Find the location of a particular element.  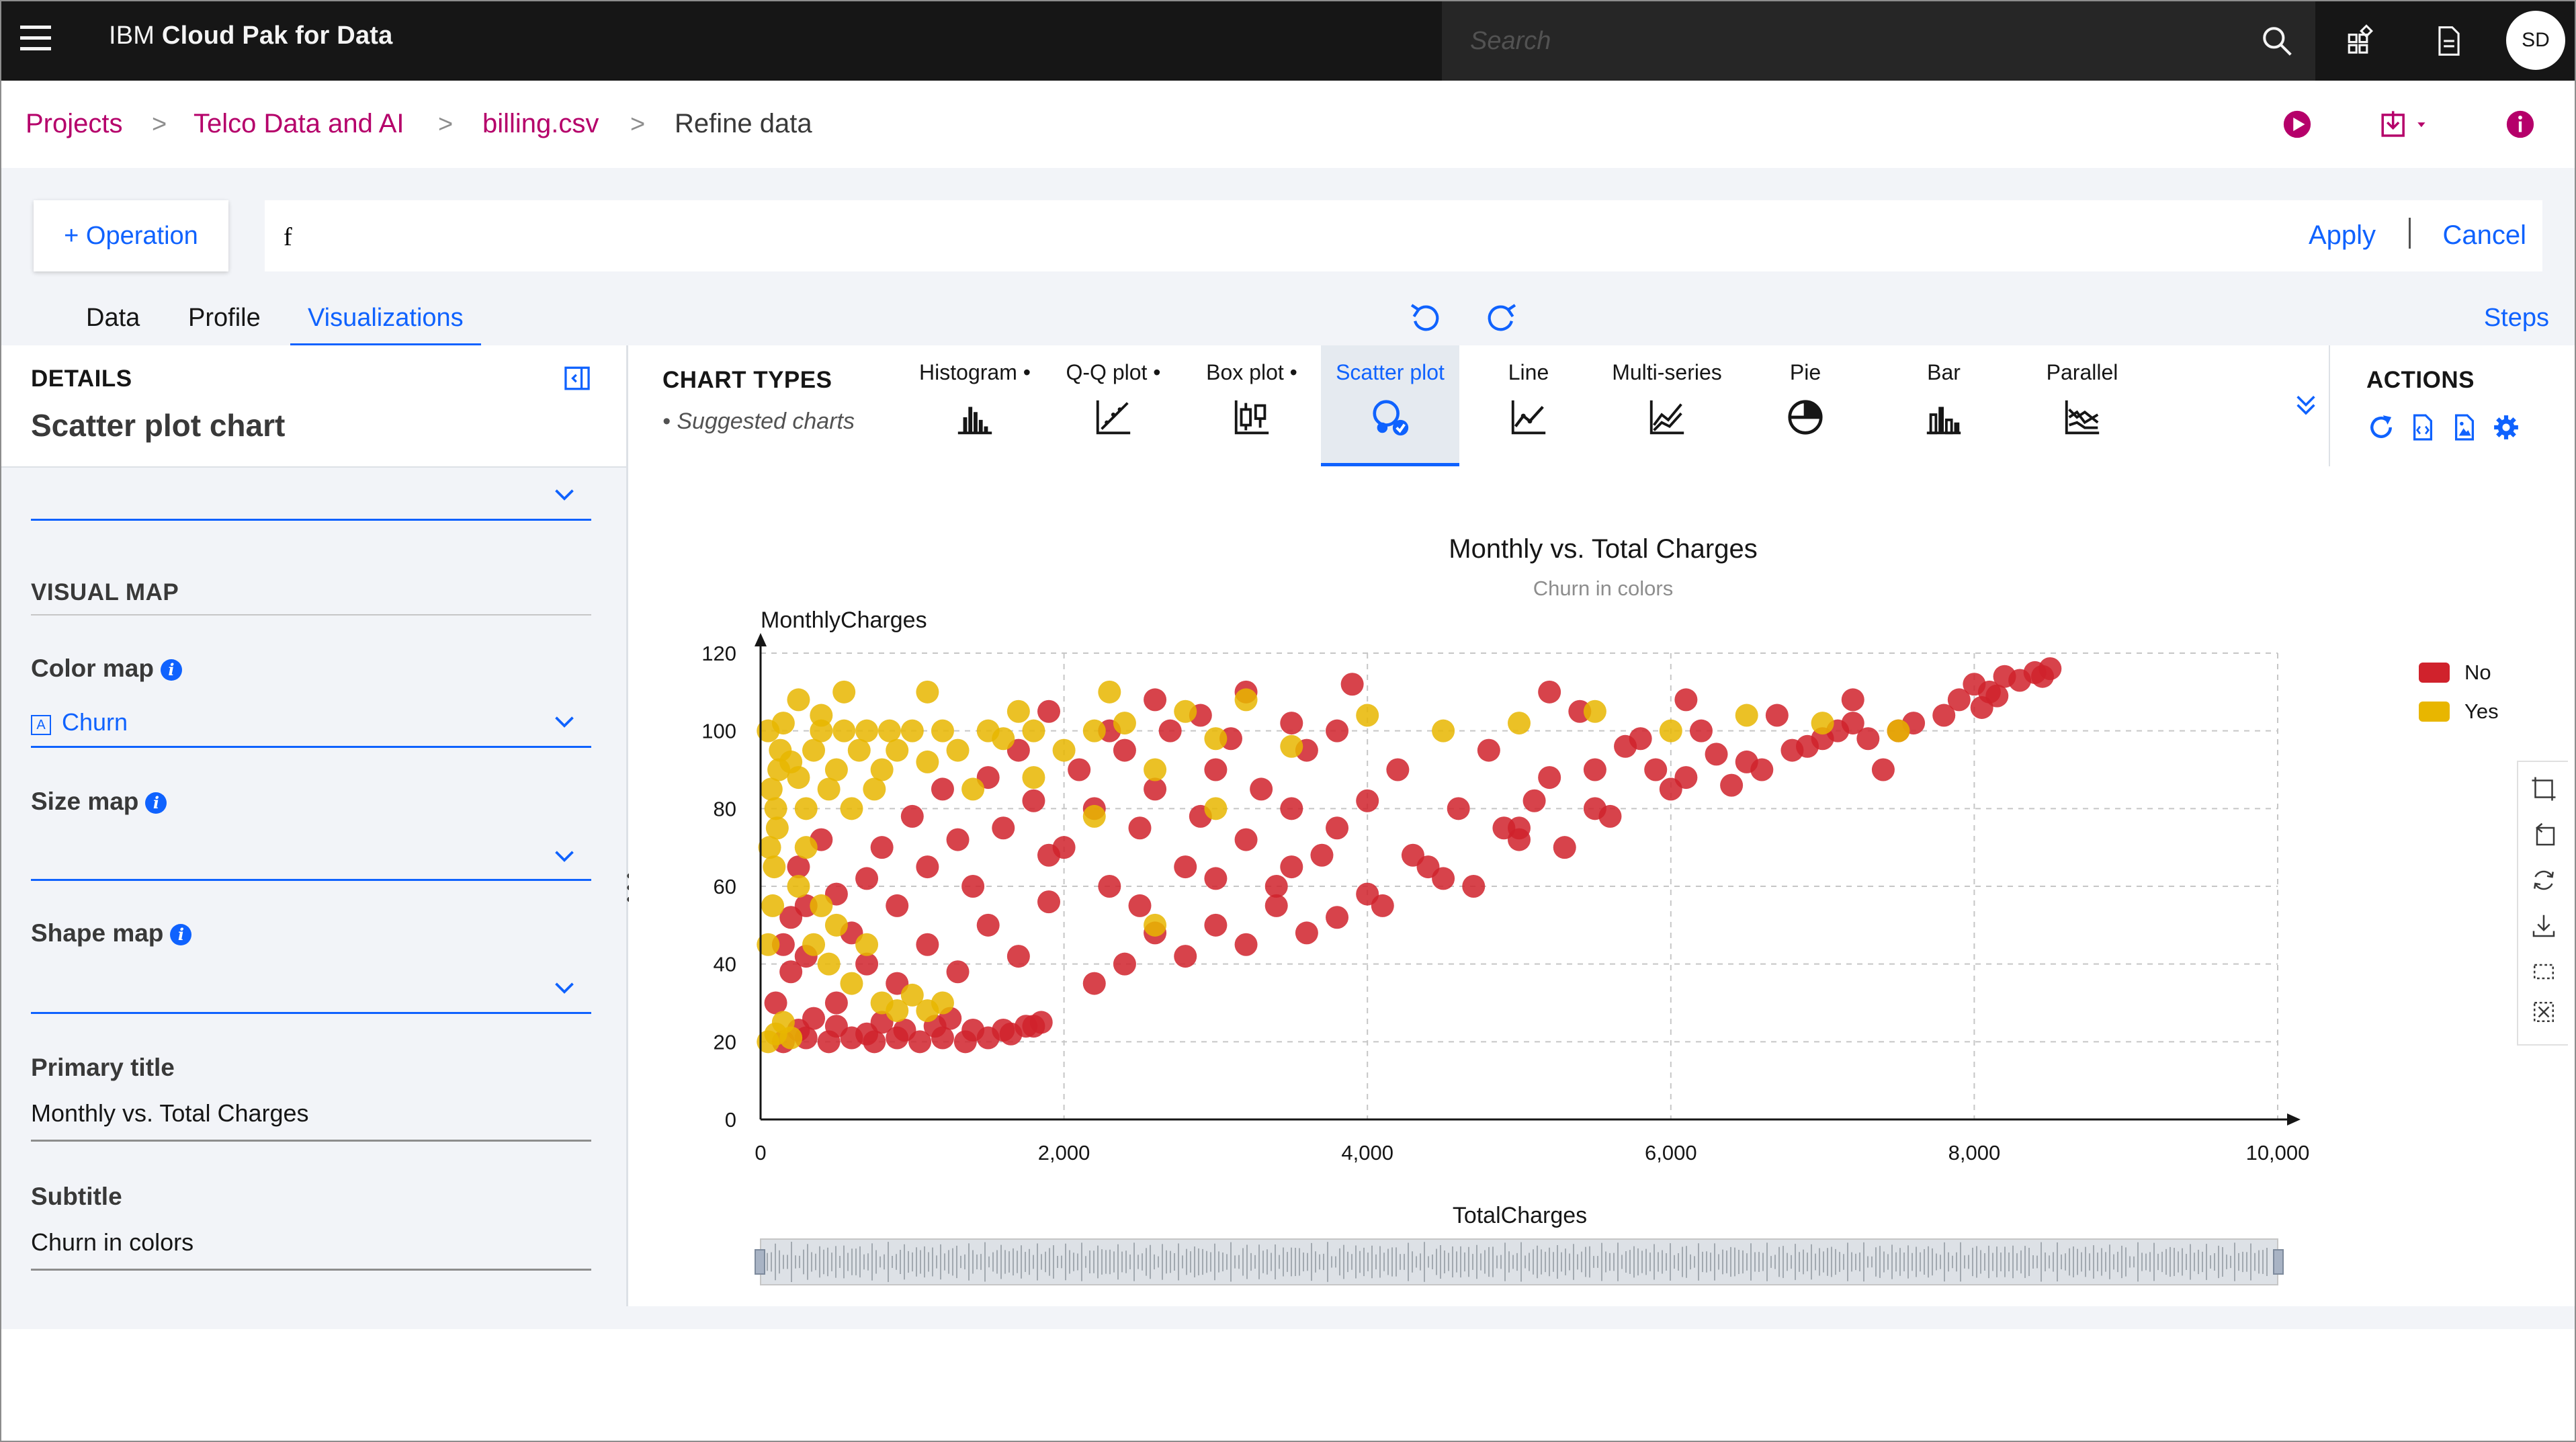

expand-chart-types-icon is located at coordinates (2306, 406).